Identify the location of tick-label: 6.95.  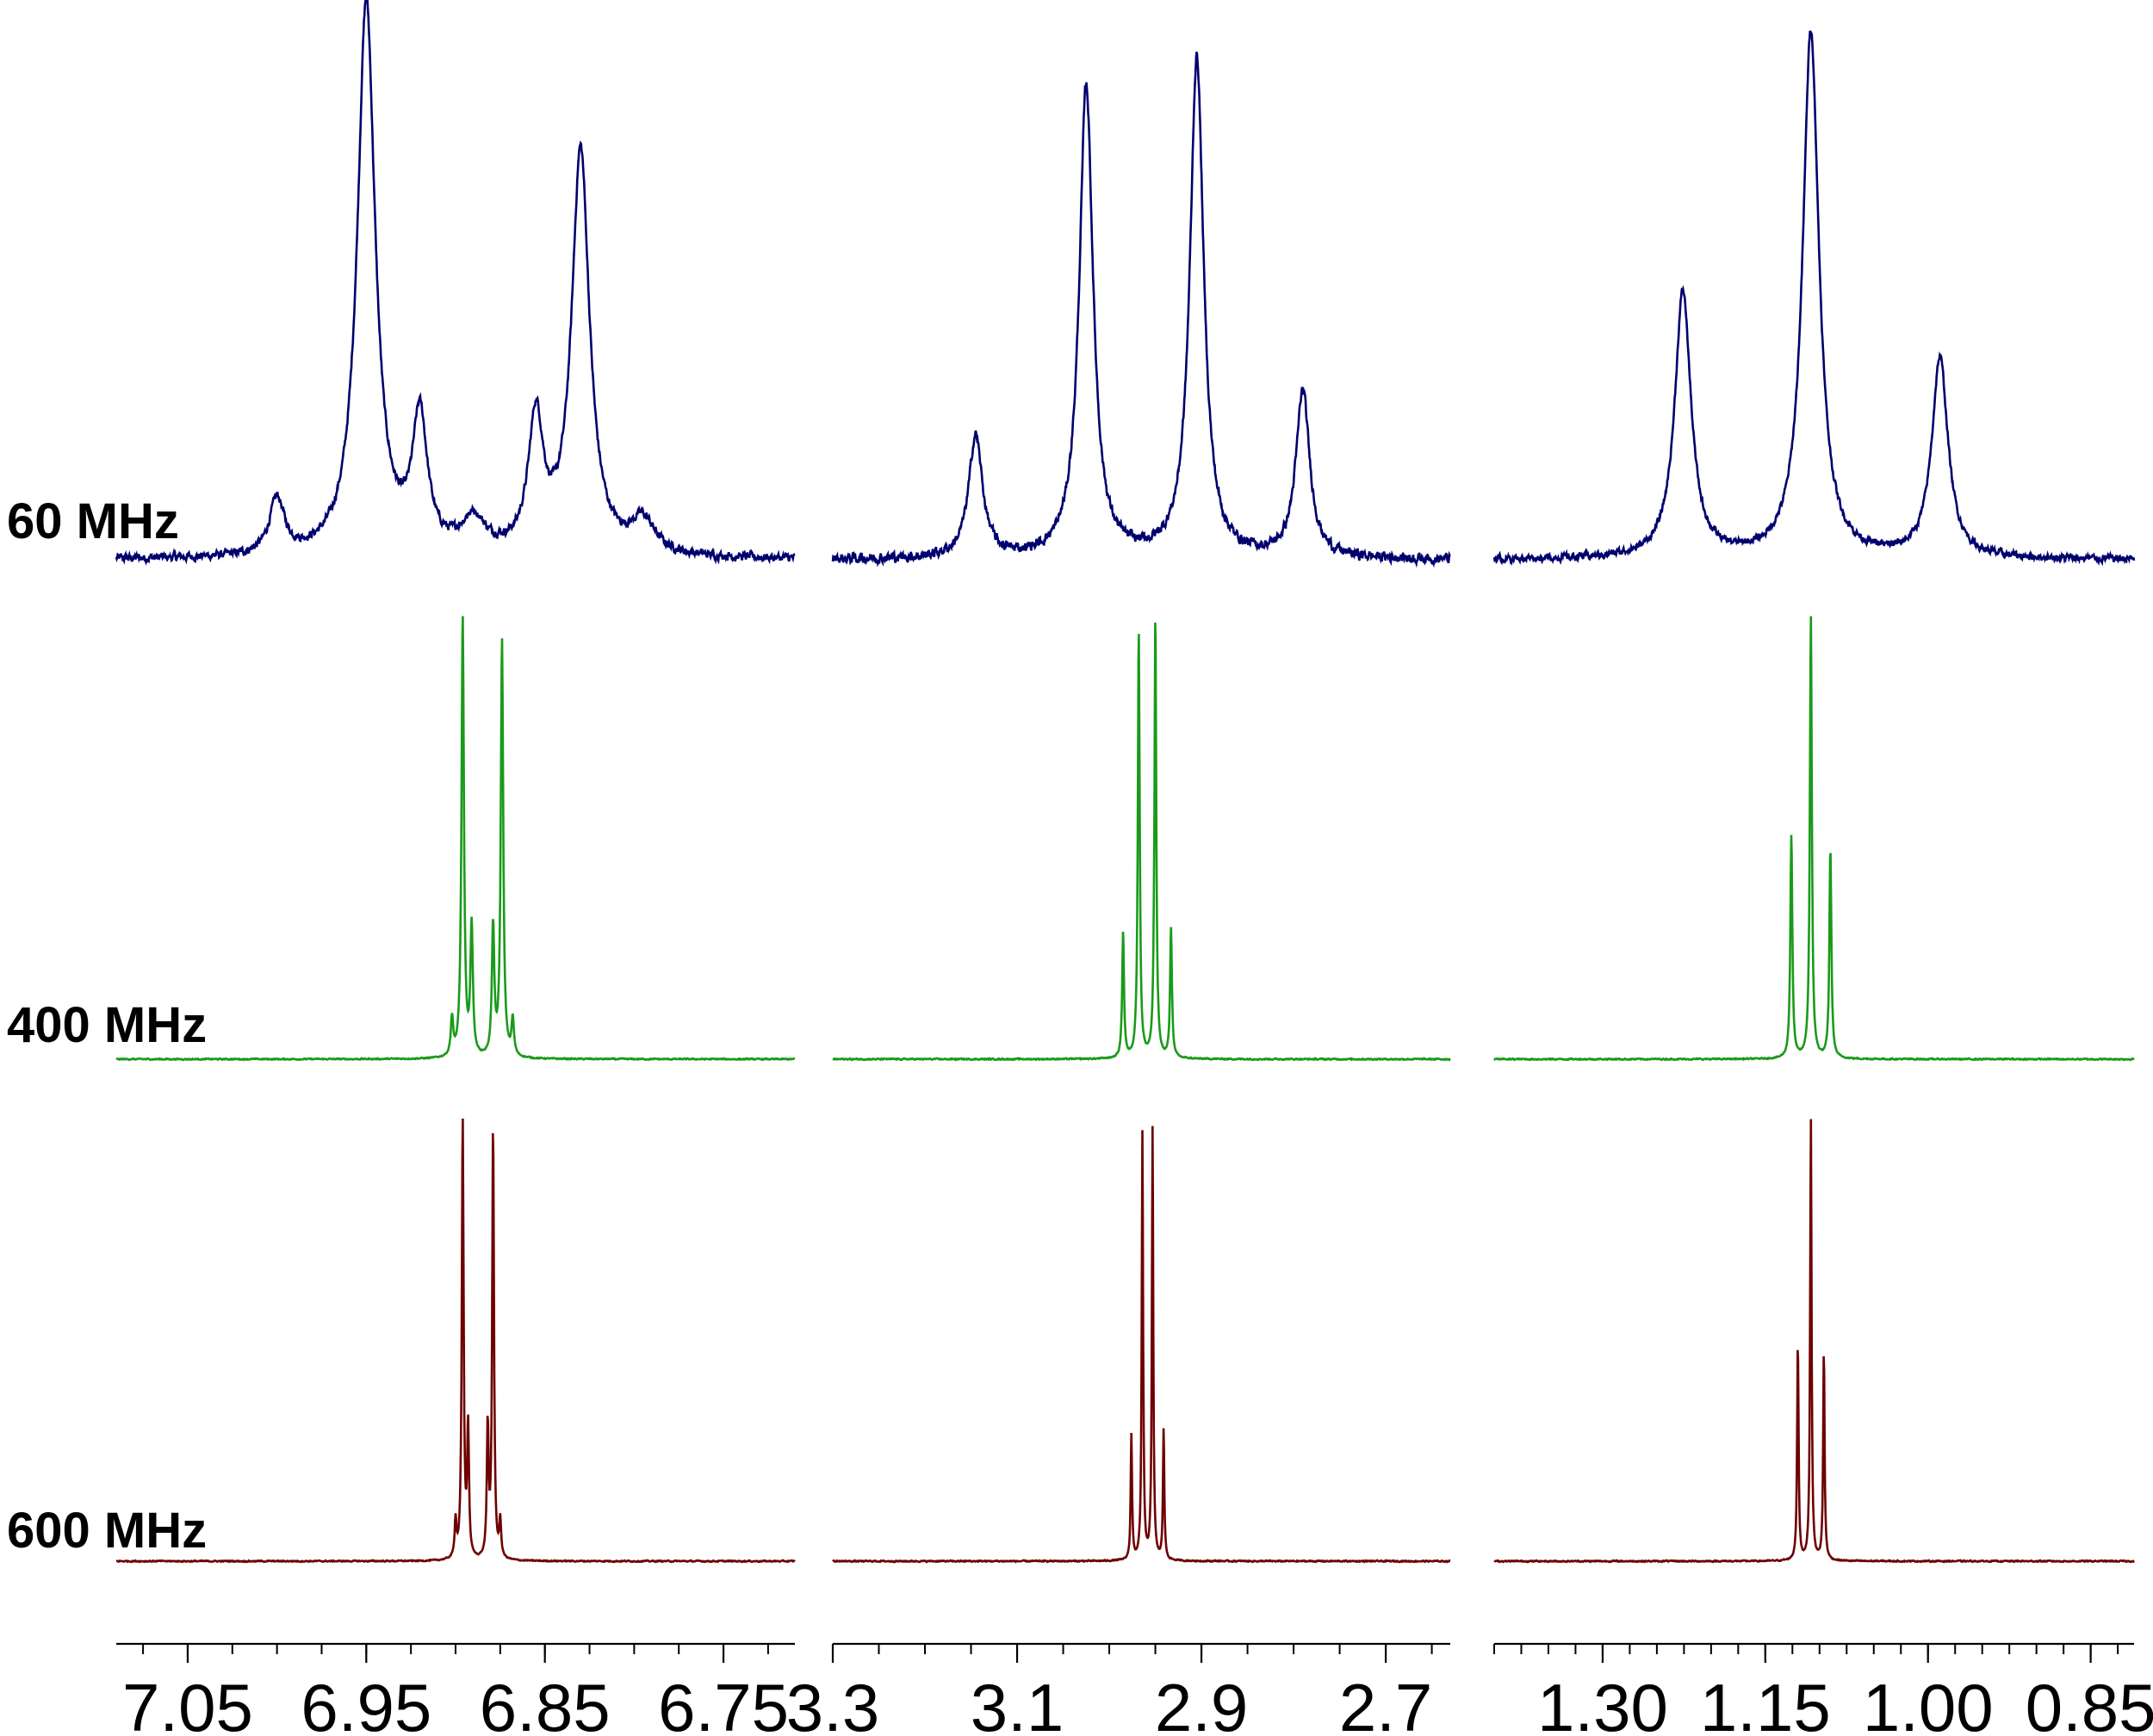
(366, 1703).